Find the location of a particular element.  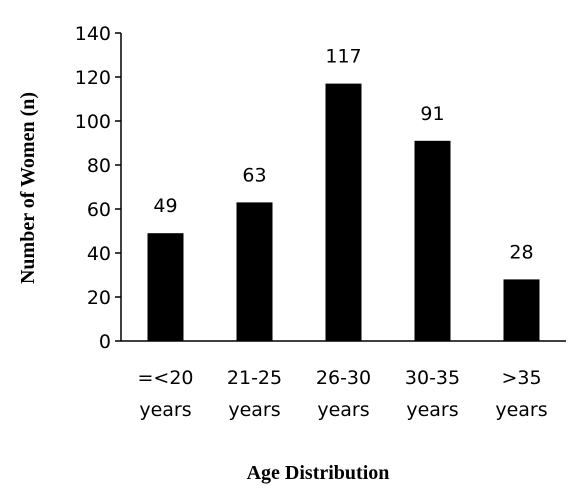

x-tick-label: 30-35 years is located at coordinates (432, 394).